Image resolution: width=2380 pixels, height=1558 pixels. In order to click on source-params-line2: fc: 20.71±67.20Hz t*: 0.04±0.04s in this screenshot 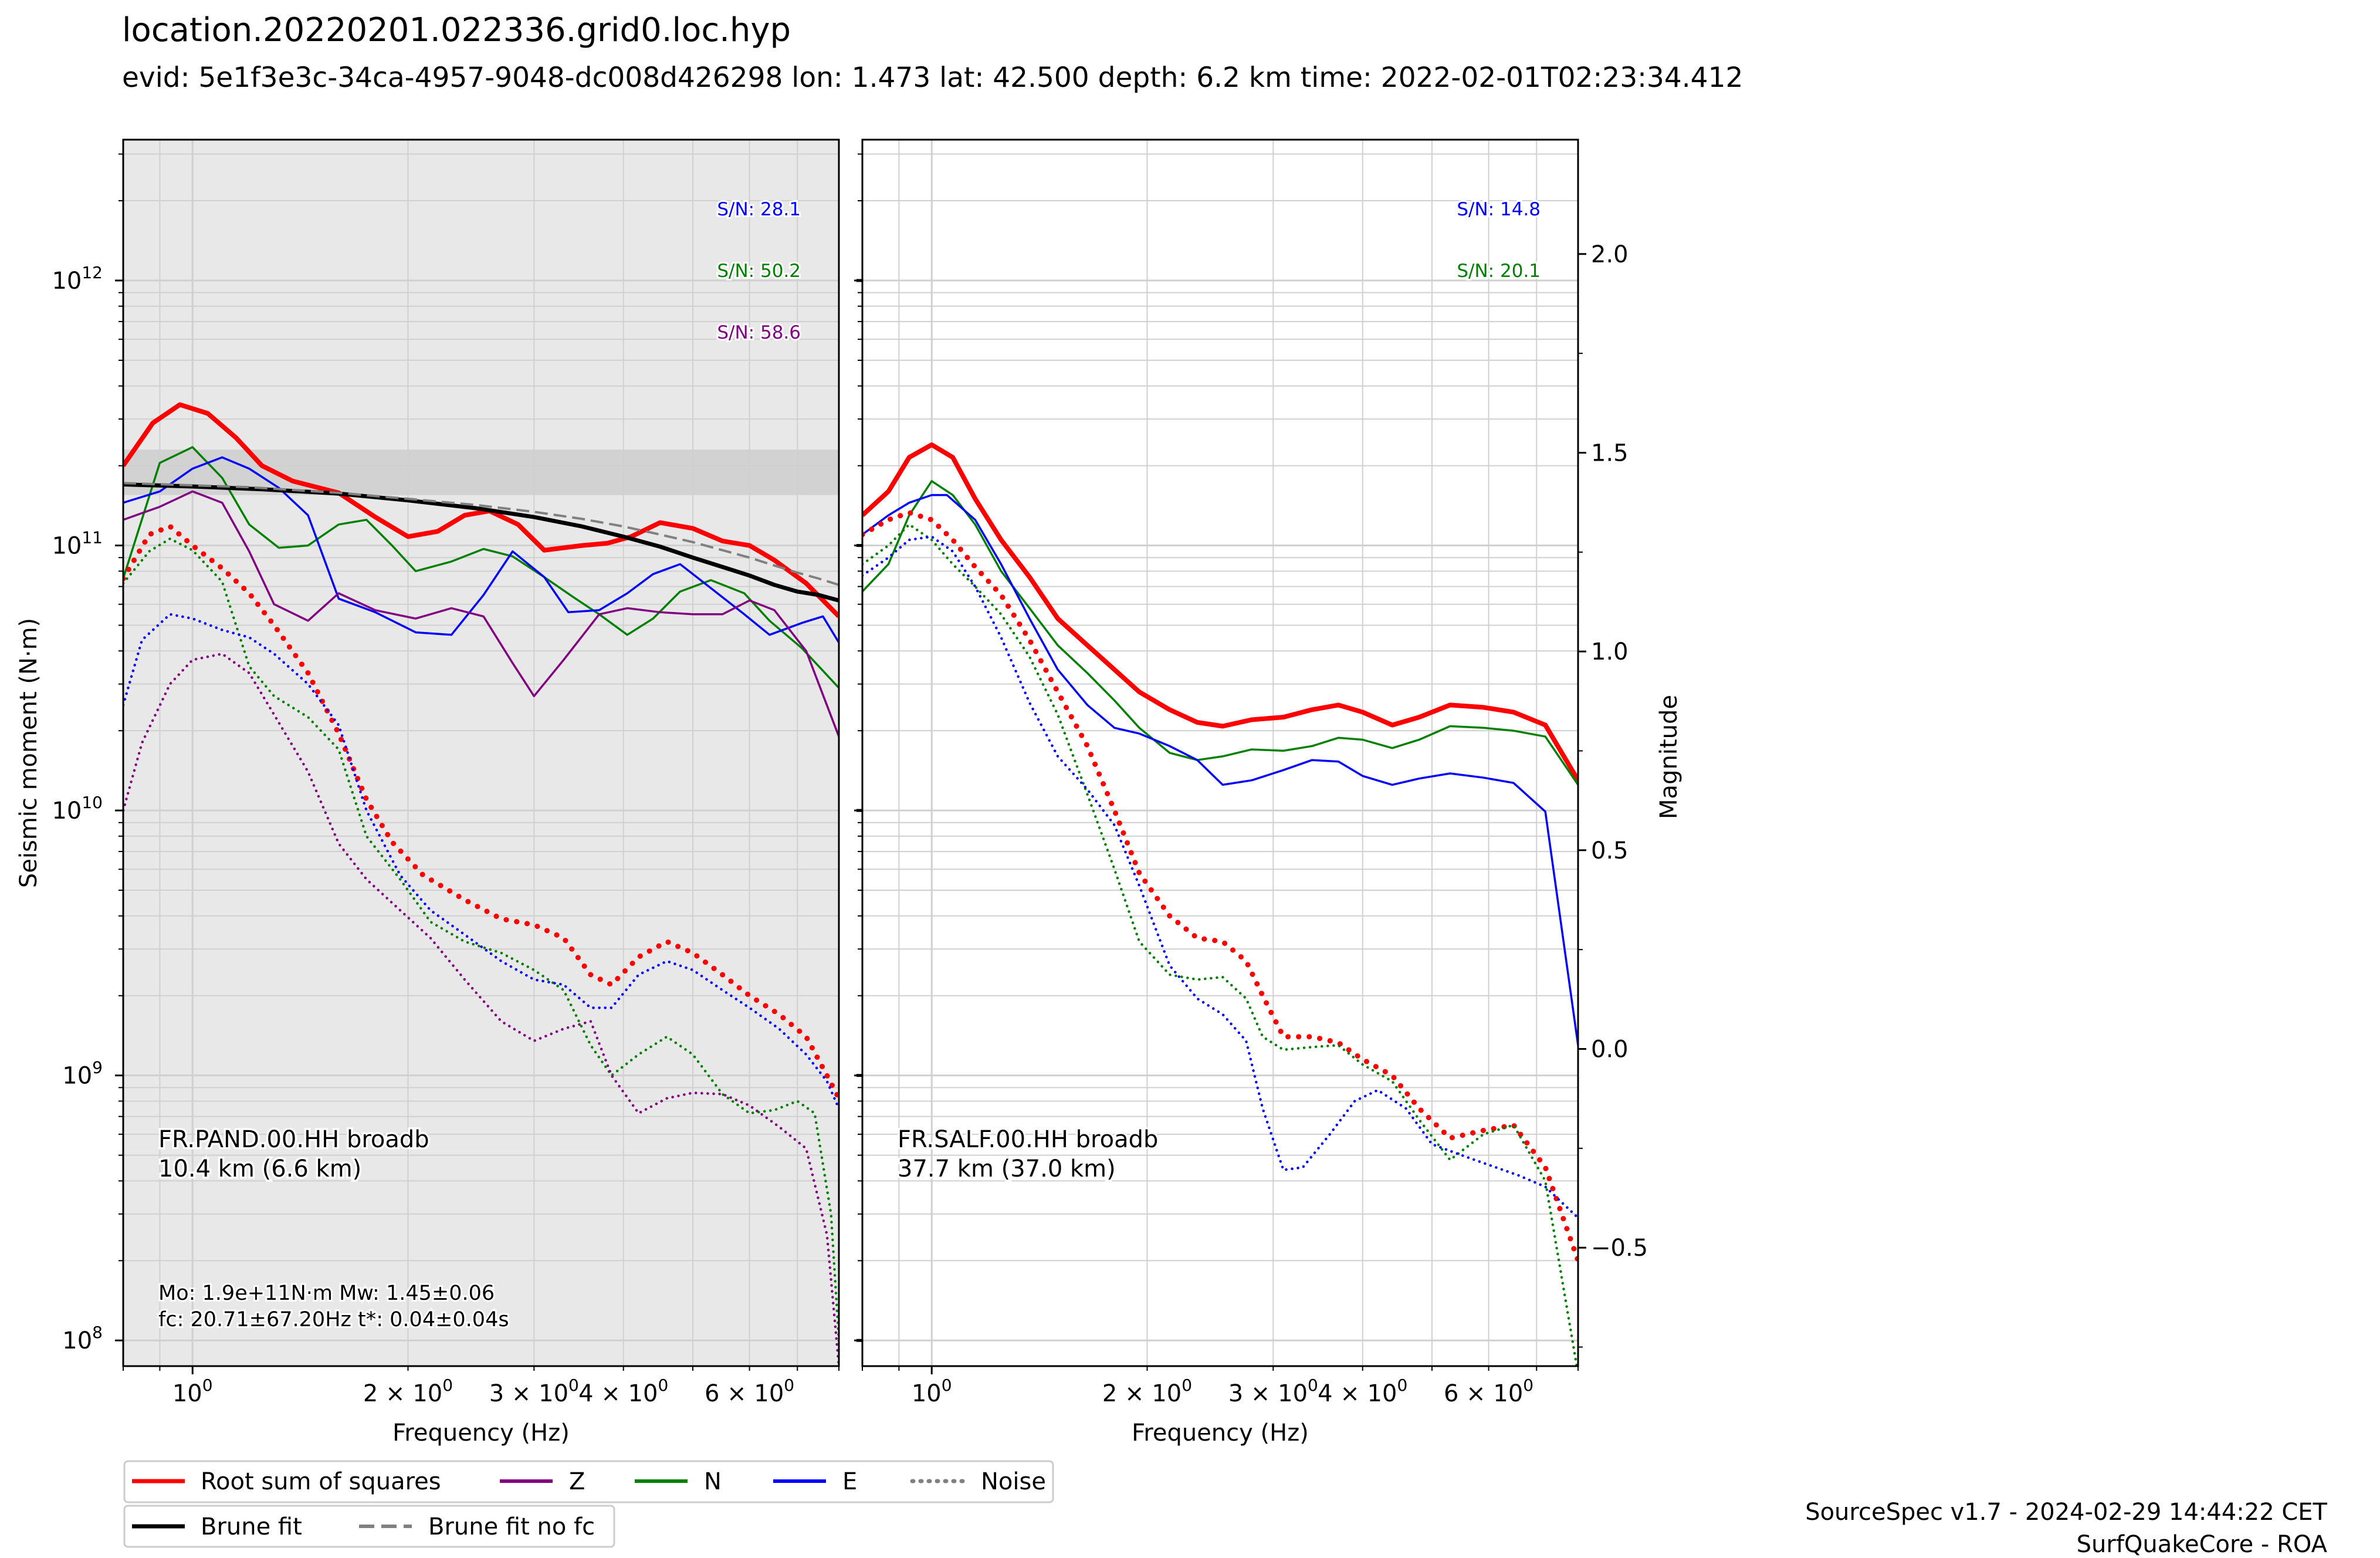, I will do `click(333, 1319)`.